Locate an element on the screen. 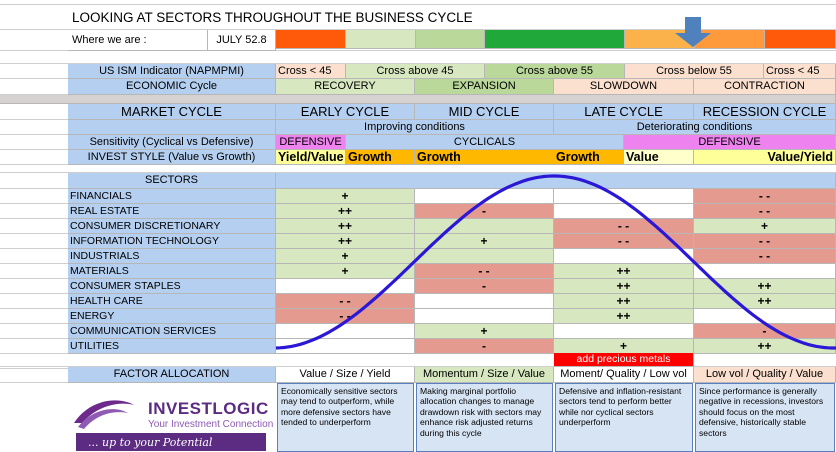 The height and width of the screenshot is (452, 836). sector-label-consumer-staples: CONSUMER STAPLES is located at coordinates (172, 286).